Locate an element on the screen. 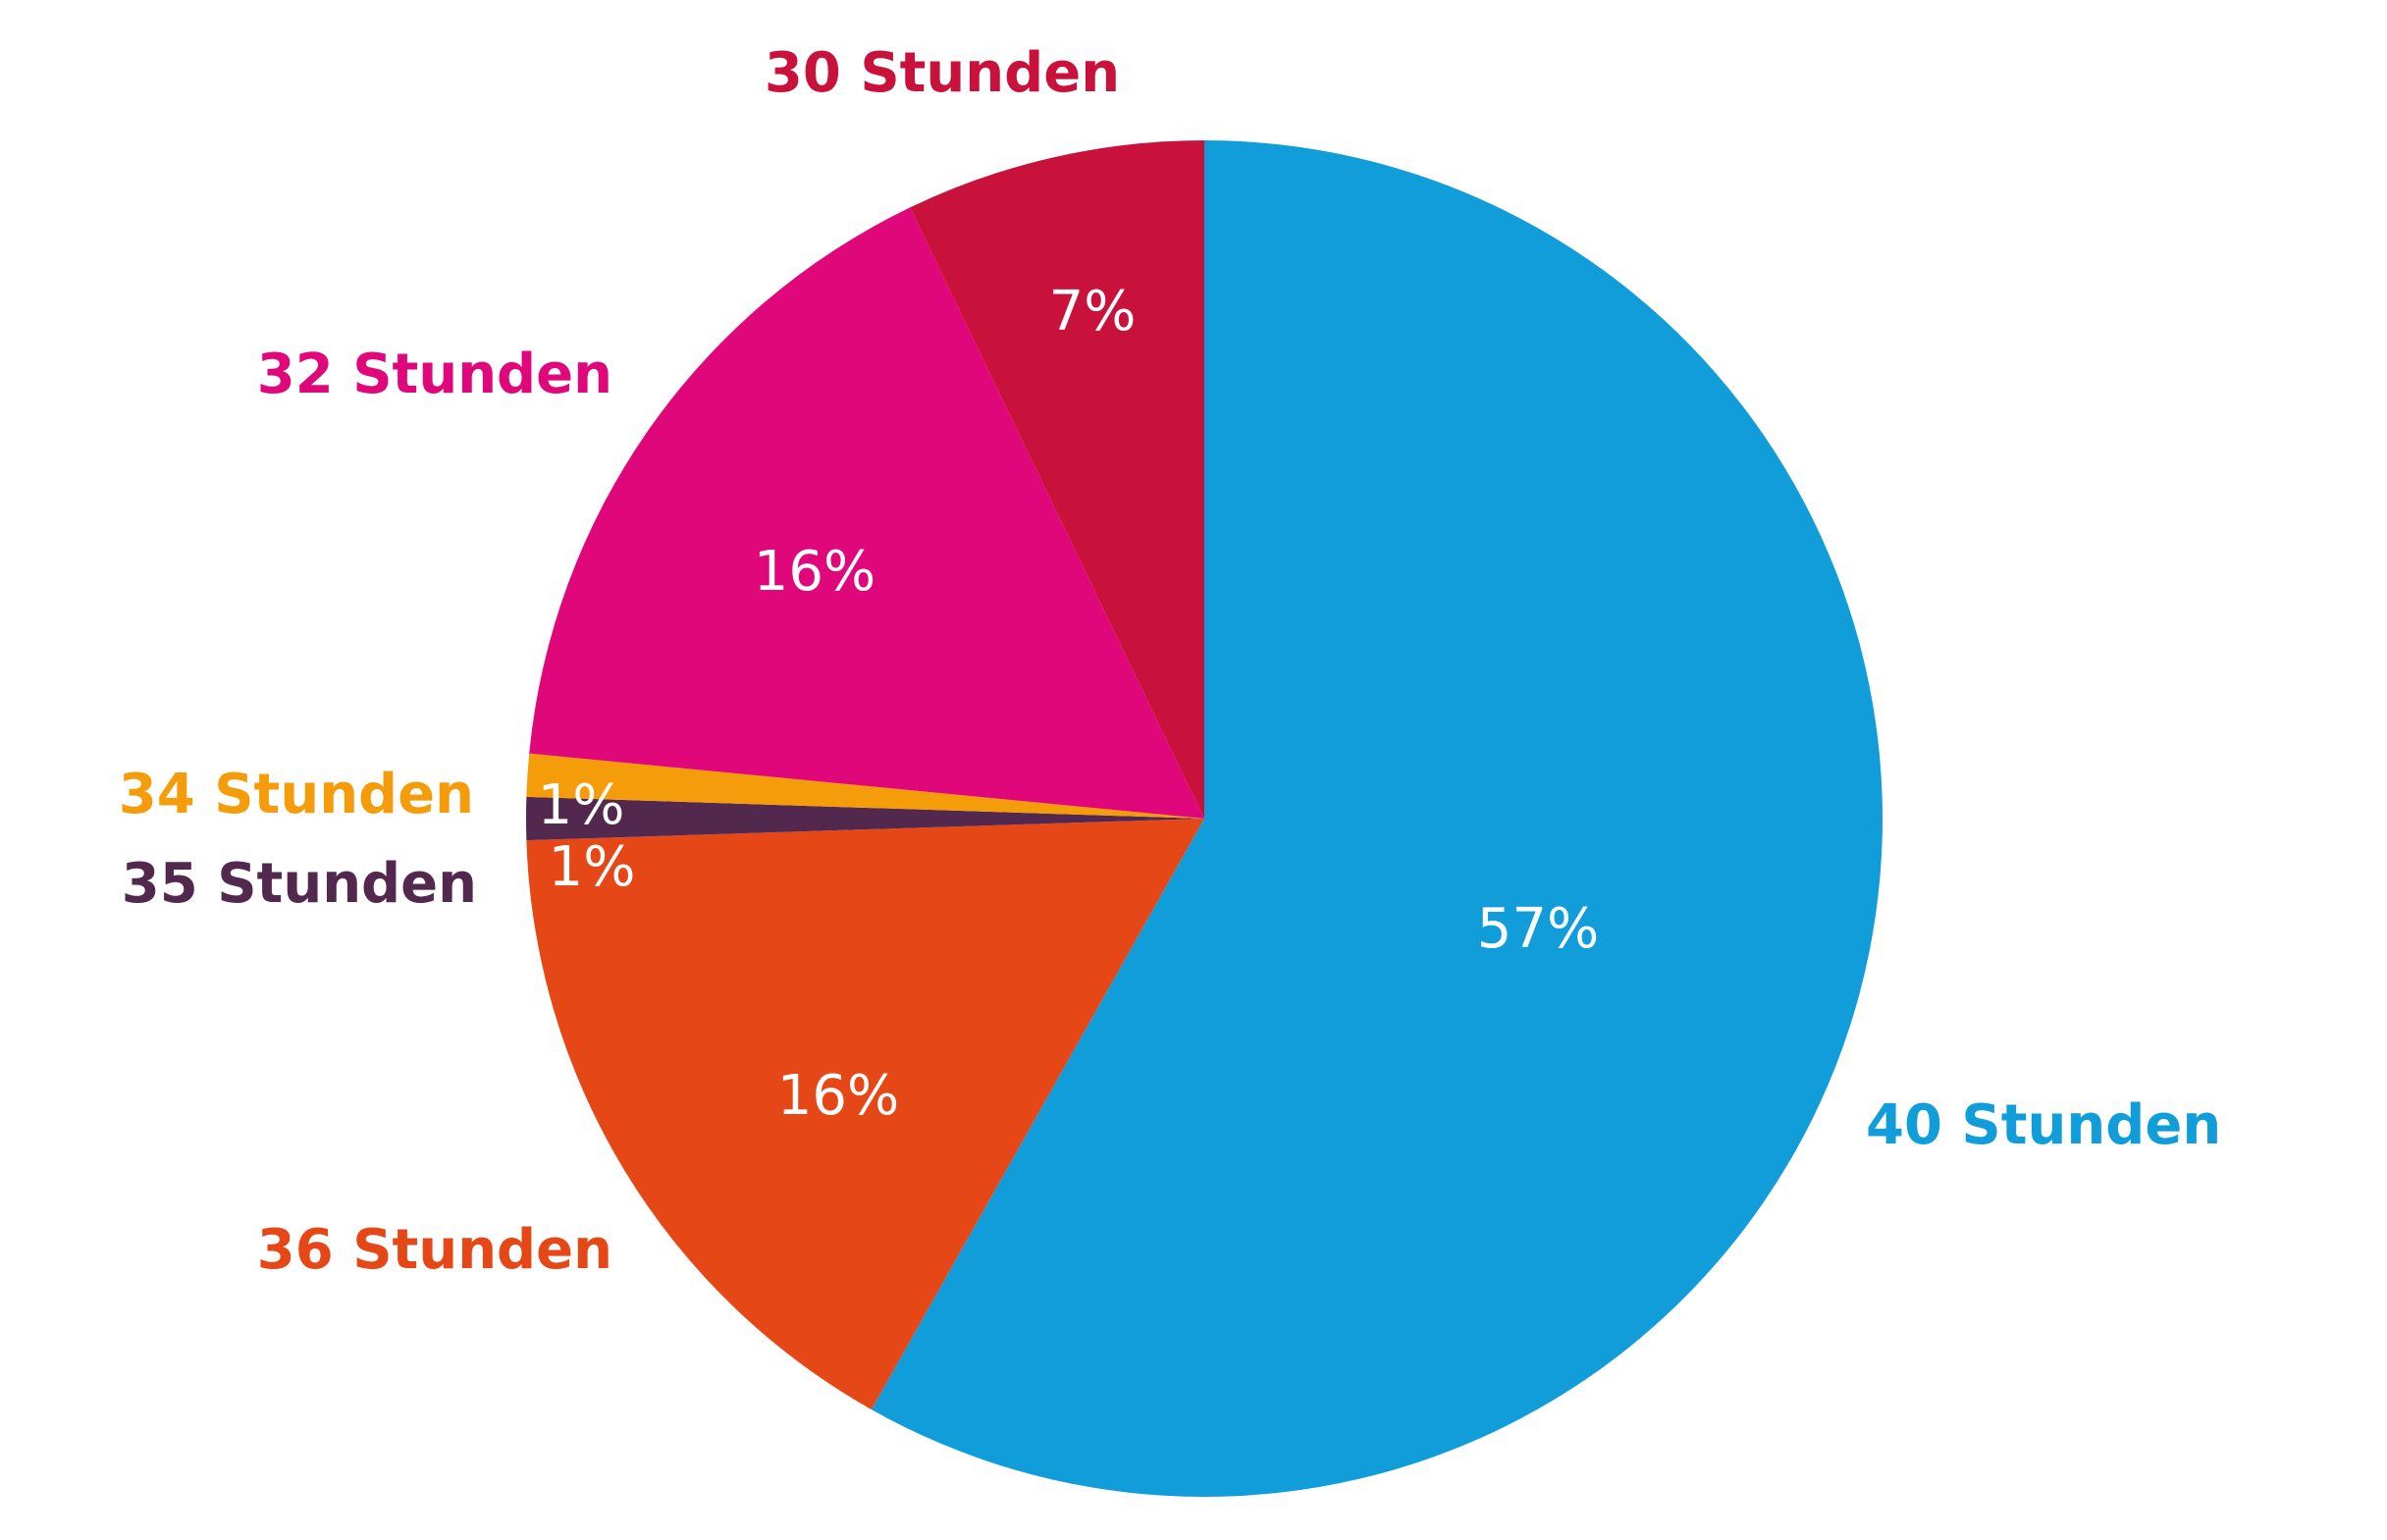 This screenshot has height=1540, width=2387. slice-label: 40 Stunden is located at coordinates (2044, 1125).